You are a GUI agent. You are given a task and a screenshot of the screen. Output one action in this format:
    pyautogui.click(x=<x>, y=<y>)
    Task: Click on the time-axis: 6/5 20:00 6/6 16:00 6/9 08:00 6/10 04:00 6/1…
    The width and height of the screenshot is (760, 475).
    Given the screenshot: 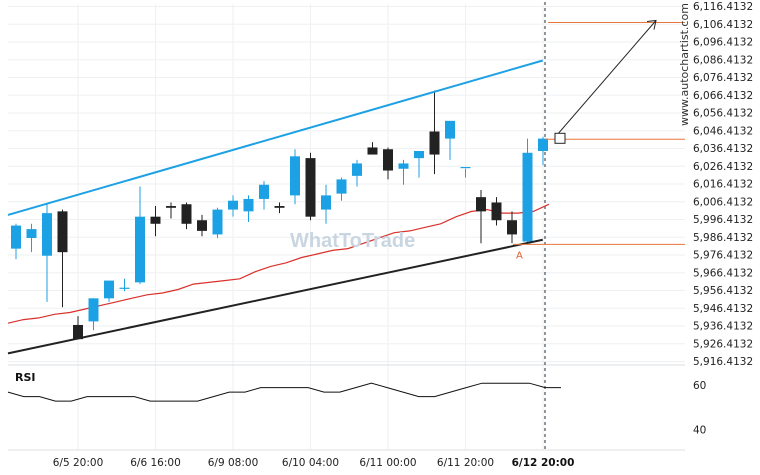 What is the action you would take?
    pyautogui.click(x=314, y=463)
    